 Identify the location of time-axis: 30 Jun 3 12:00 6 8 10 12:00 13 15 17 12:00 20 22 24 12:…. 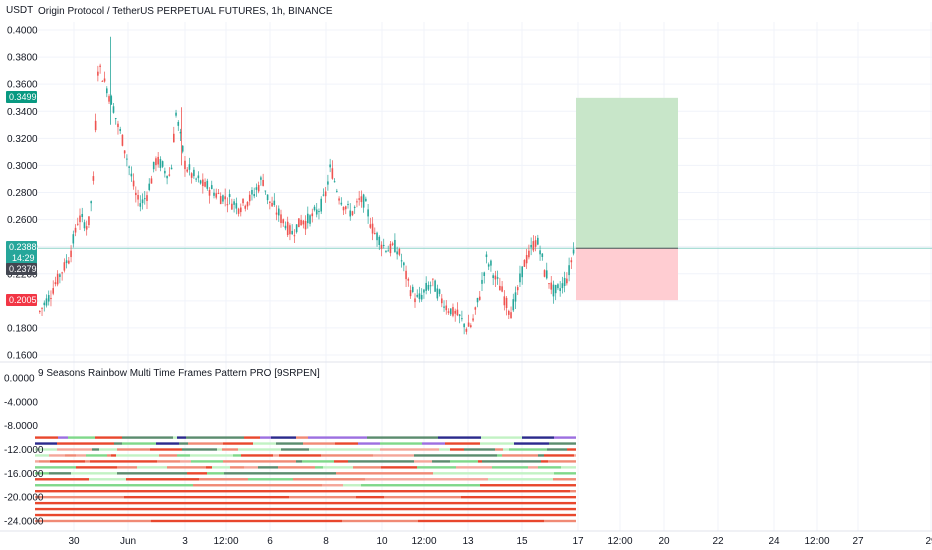
(500, 541).